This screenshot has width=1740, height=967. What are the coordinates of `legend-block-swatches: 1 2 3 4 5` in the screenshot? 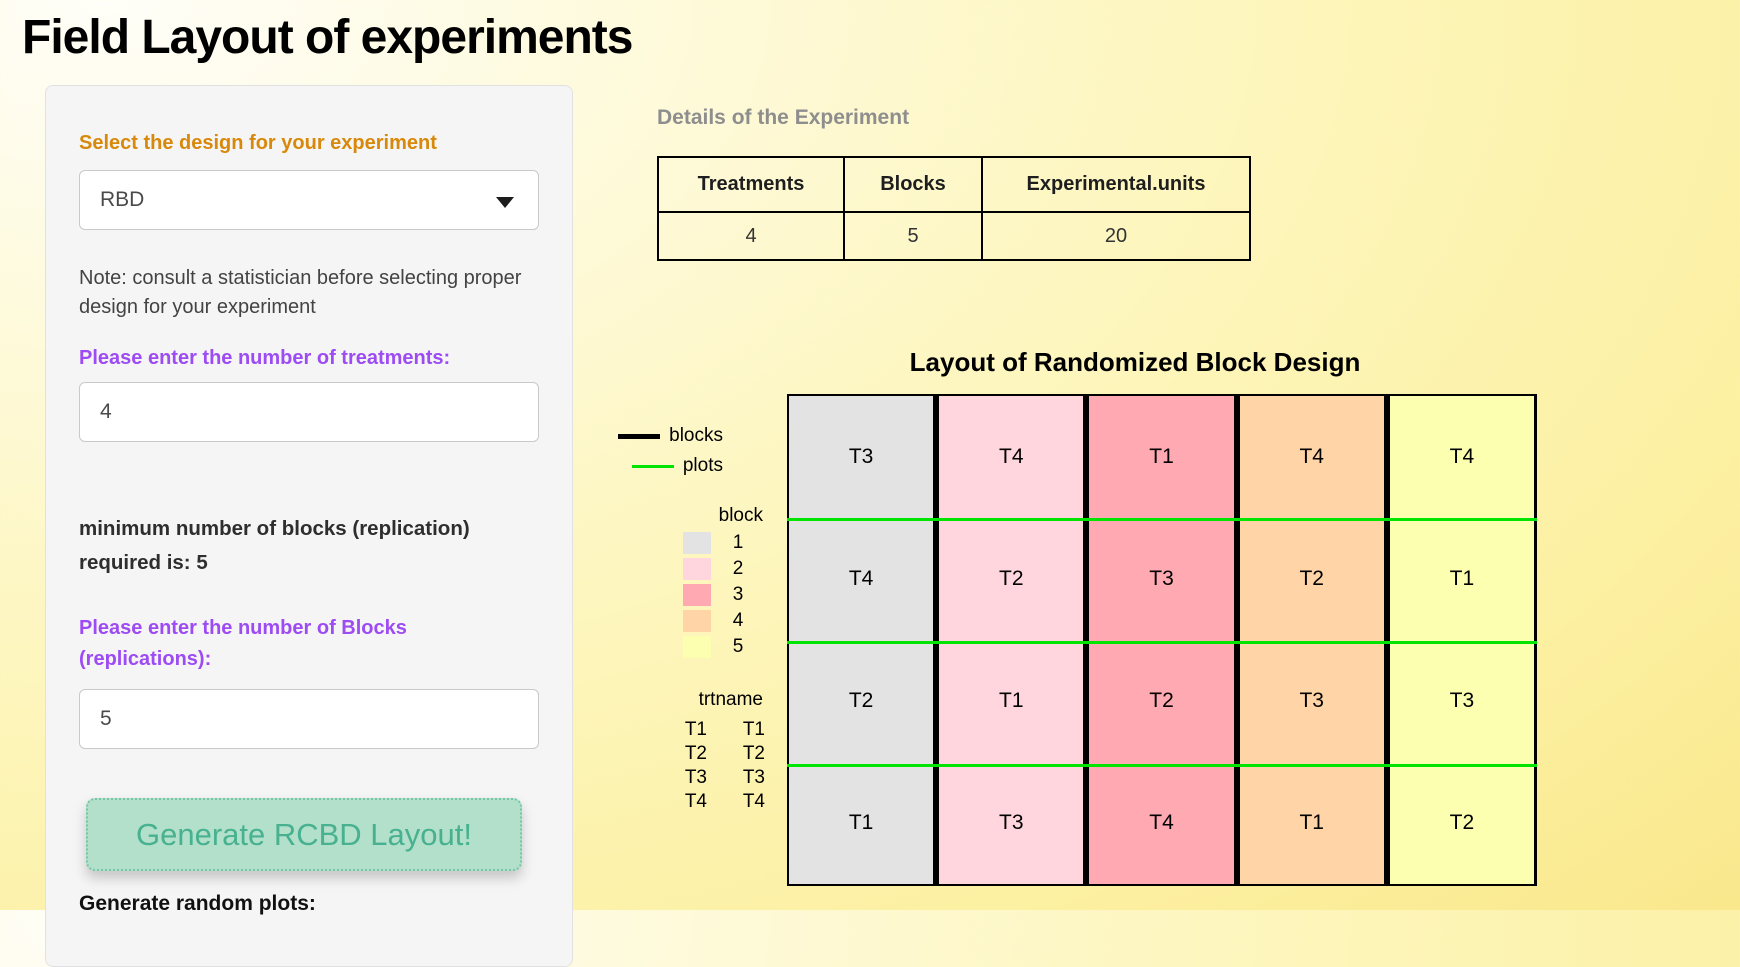 It's located at (681, 595).